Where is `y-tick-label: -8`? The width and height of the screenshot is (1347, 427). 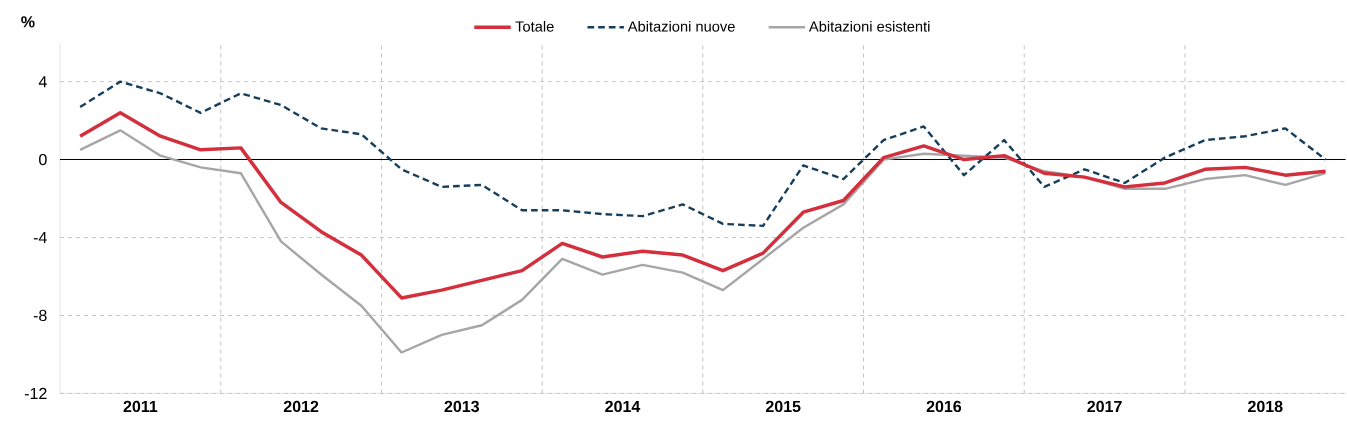
y-tick-label: -8 is located at coordinates (40, 315).